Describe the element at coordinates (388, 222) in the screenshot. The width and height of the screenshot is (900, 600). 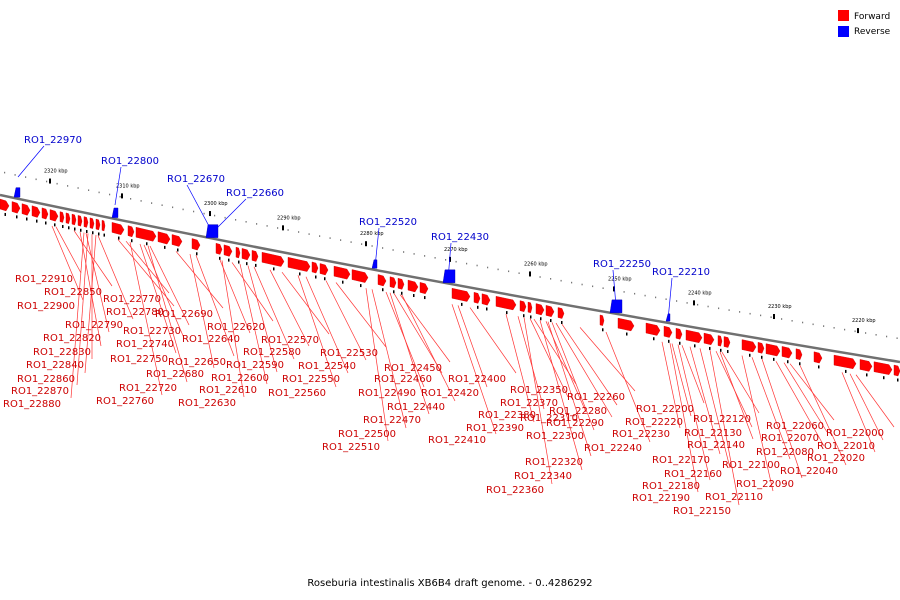
I see `reverse-gene-label: RO1_22520` at that location.